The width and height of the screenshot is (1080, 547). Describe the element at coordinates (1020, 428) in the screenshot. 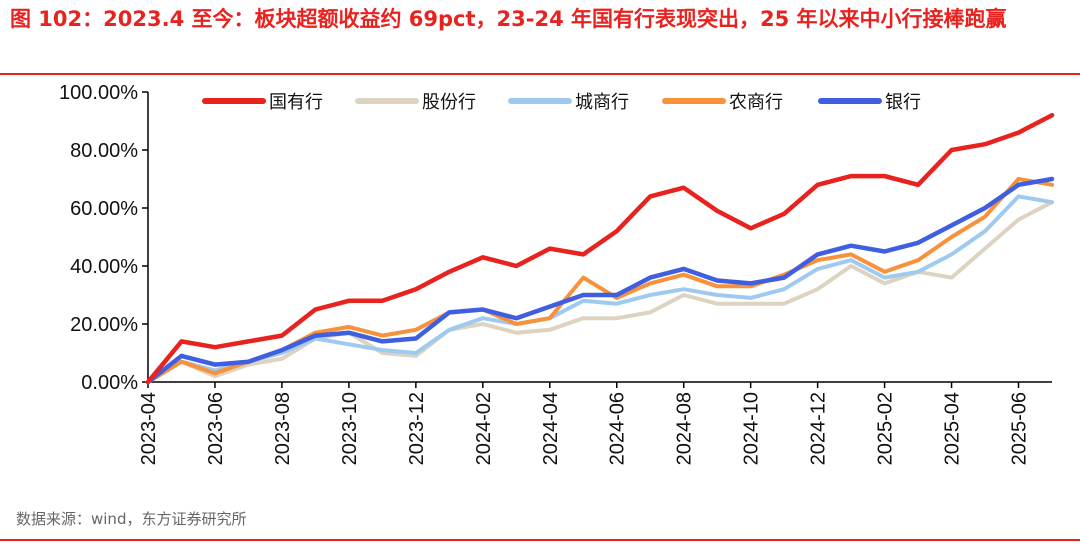

I see `x-tick-label: 2025-06` at that location.